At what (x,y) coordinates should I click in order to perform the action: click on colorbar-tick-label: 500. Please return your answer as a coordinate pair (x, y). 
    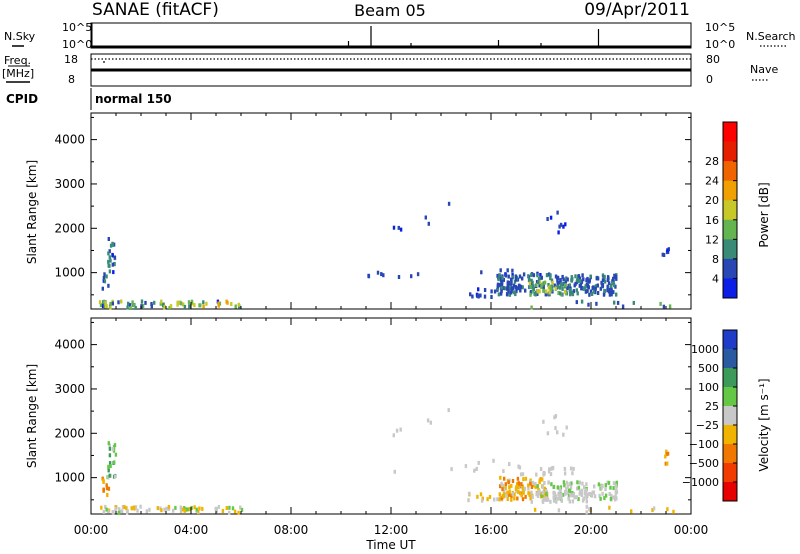
    Looking at the image, I should click on (708, 368).